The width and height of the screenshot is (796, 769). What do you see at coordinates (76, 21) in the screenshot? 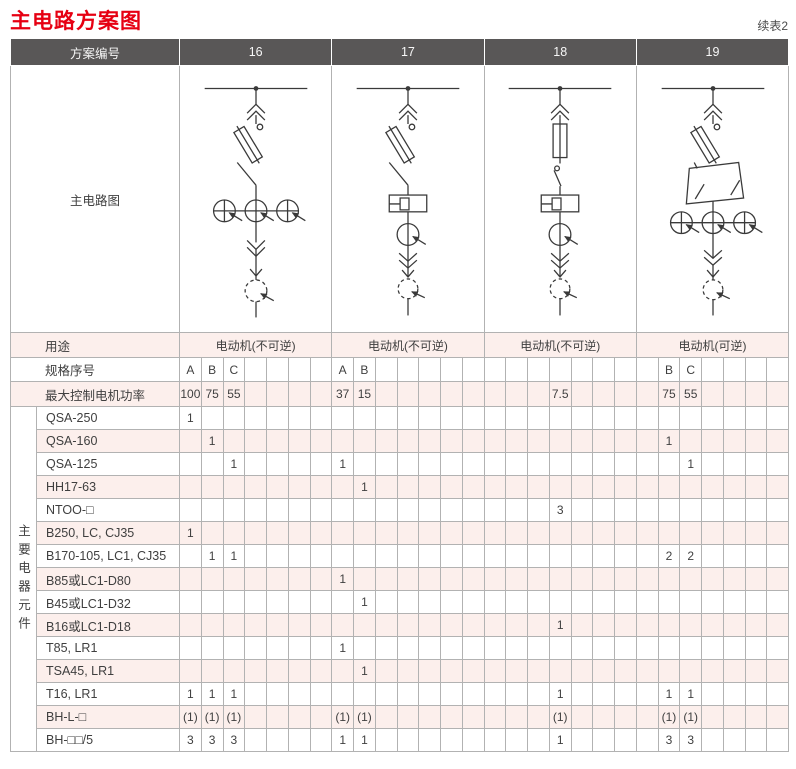
I see `page-title: 主电路方案图` at bounding box center [76, 21].